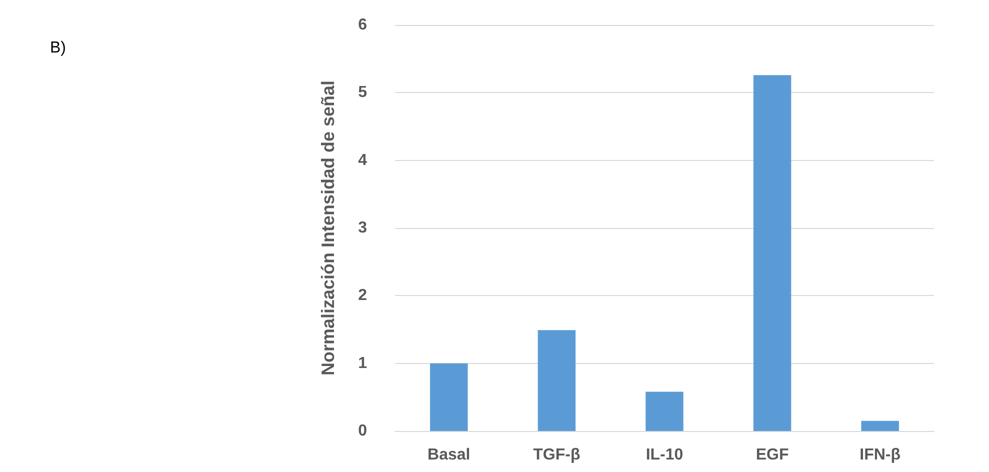 The width and height of the screenshot is (989, 472). Describe the element at coordinates (363, 160) in the screenshot. I see `y-tick-label: 4` at that location.